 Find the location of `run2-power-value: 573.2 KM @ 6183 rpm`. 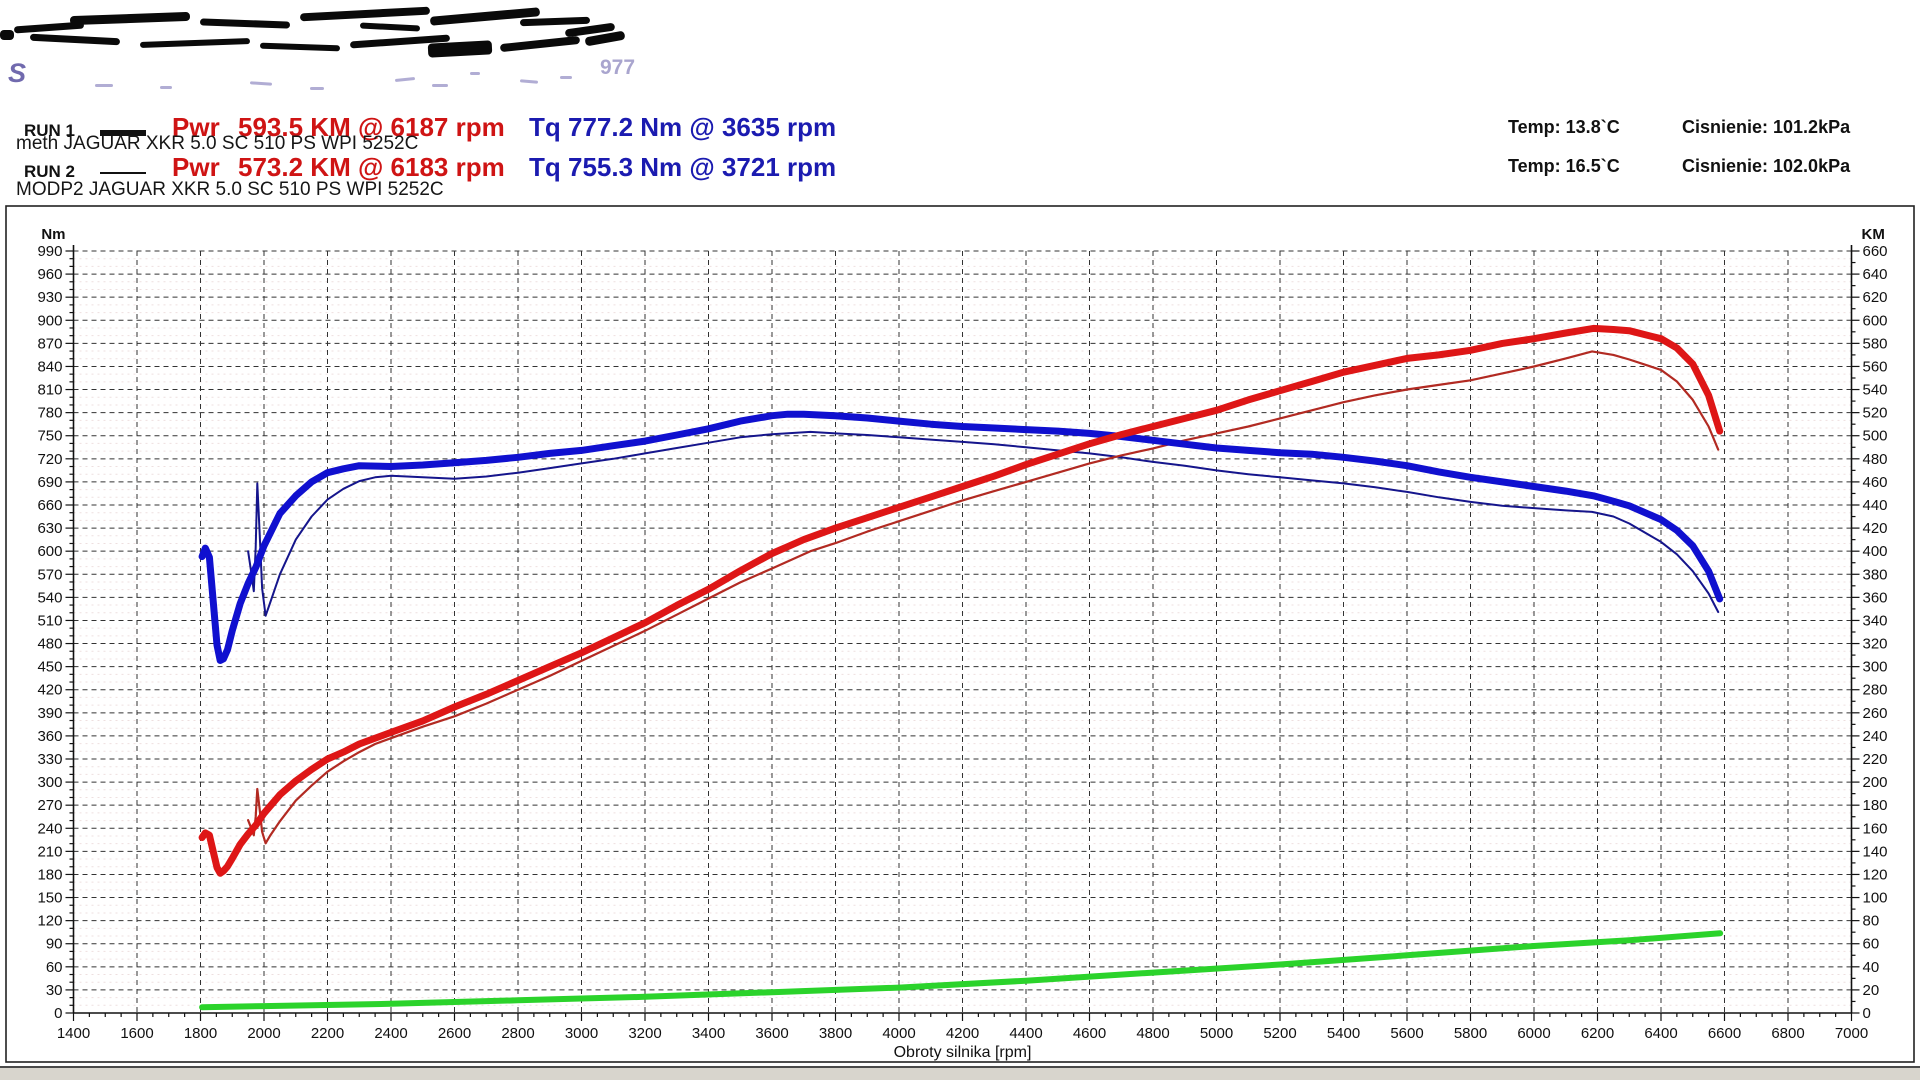

run2-power-value: 573.2 KM @ 6183 rpm is located at coordinates (371, 167).